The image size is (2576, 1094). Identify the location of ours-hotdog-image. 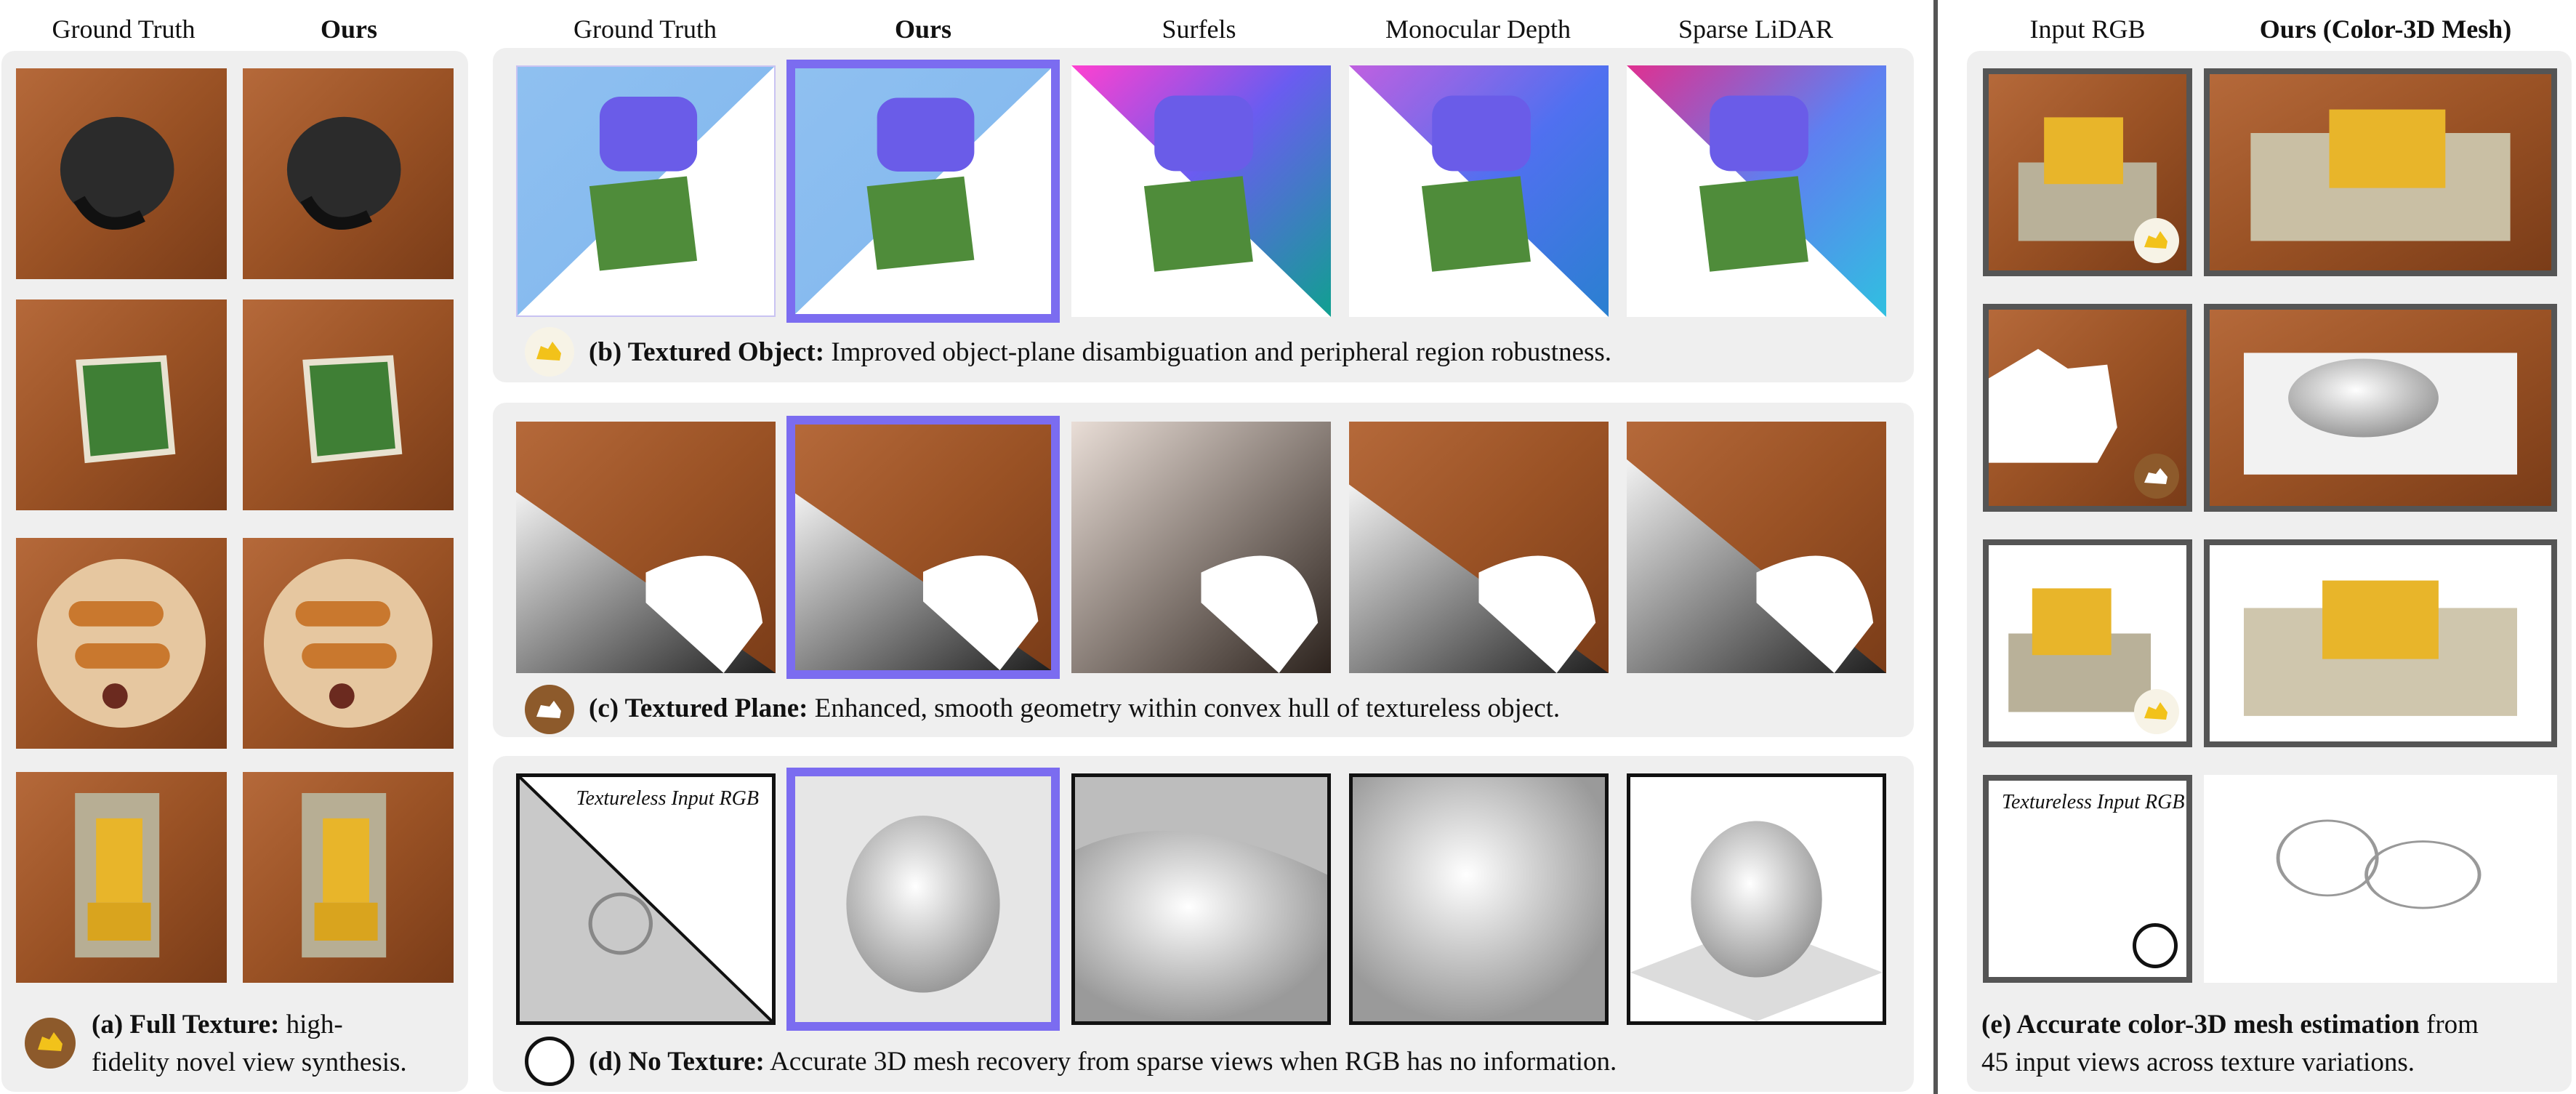
(348, 643).